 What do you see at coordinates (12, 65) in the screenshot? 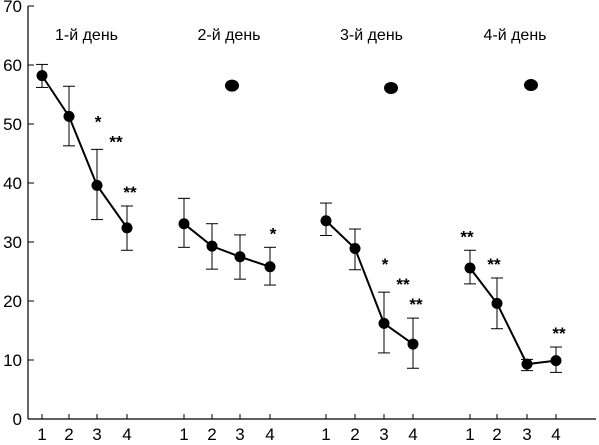
I see `y-tick-label: 60` at bounding box center [12, 65].